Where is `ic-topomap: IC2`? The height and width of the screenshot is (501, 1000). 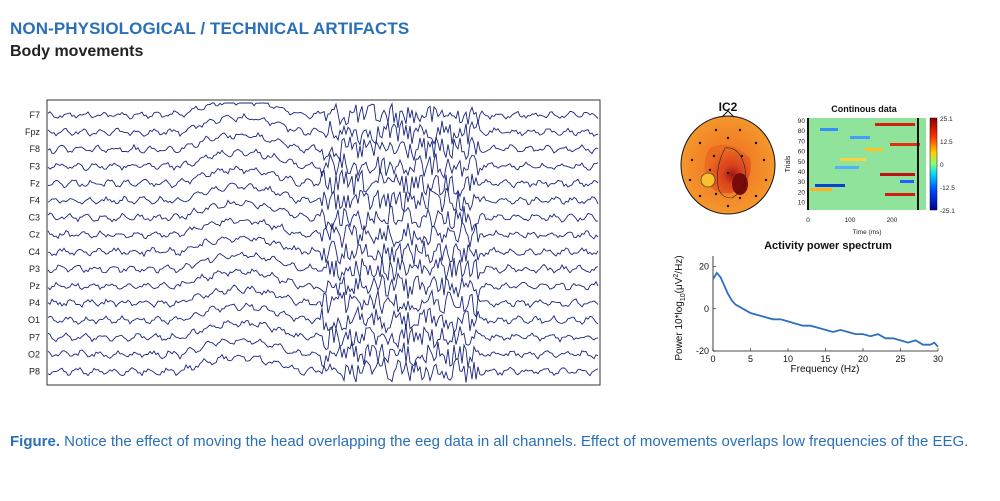
ic-topomap: IC2 is located at coordinates (728, 157).